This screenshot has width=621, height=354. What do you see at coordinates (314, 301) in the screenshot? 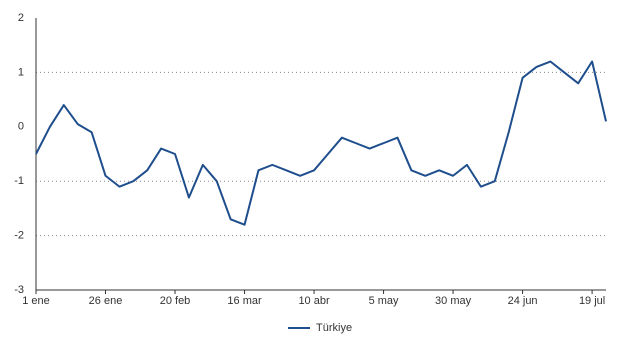
I see `x-tick-label: 10 abr` at bounding box center [314, 301].